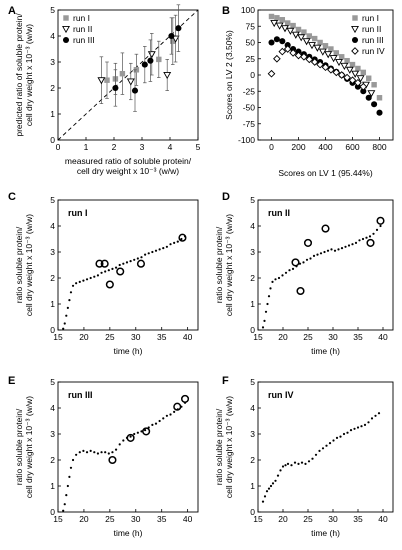 This screenshot has height=550, width=402. Describe the element at coordinates (52, 278) in the screenshot. I see `y-tick-label: 2` at that location.